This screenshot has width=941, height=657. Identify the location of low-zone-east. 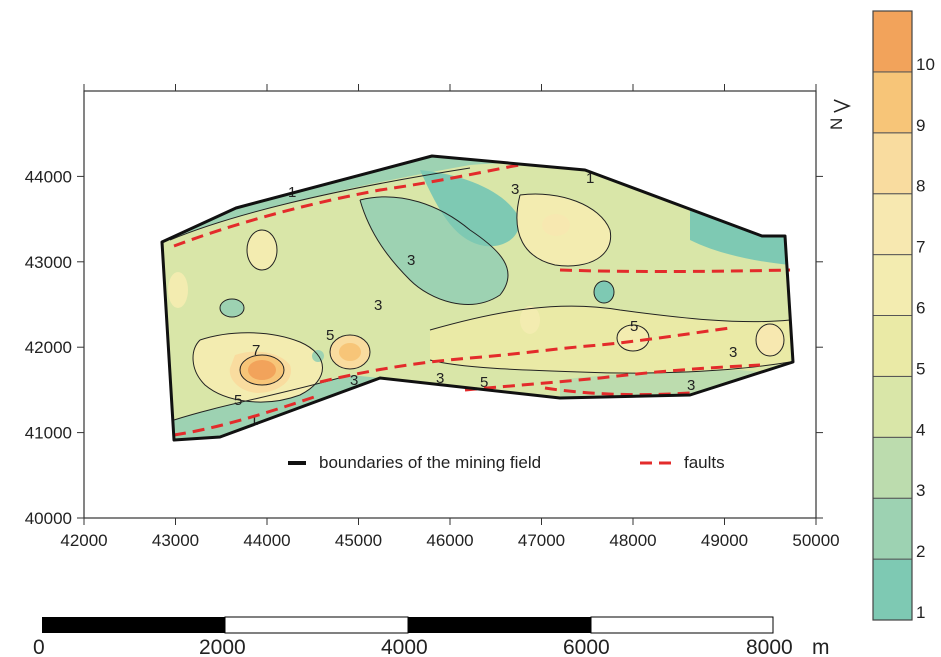
(740, 237).